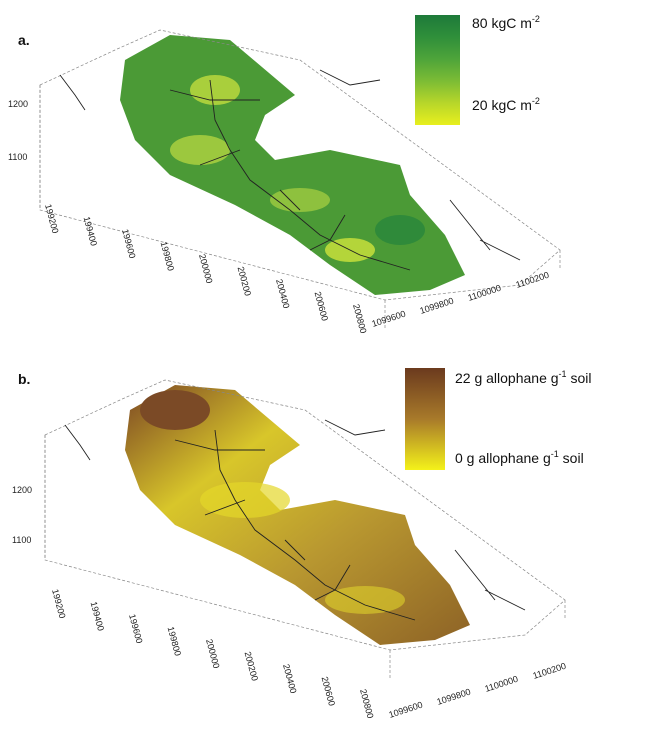 This screenshot has width=666, height=737. What do you see at coordinates (507, 378) in the screenshot?
I see `legend-text: 22 g allophane g` at bounding box center [507, 378].